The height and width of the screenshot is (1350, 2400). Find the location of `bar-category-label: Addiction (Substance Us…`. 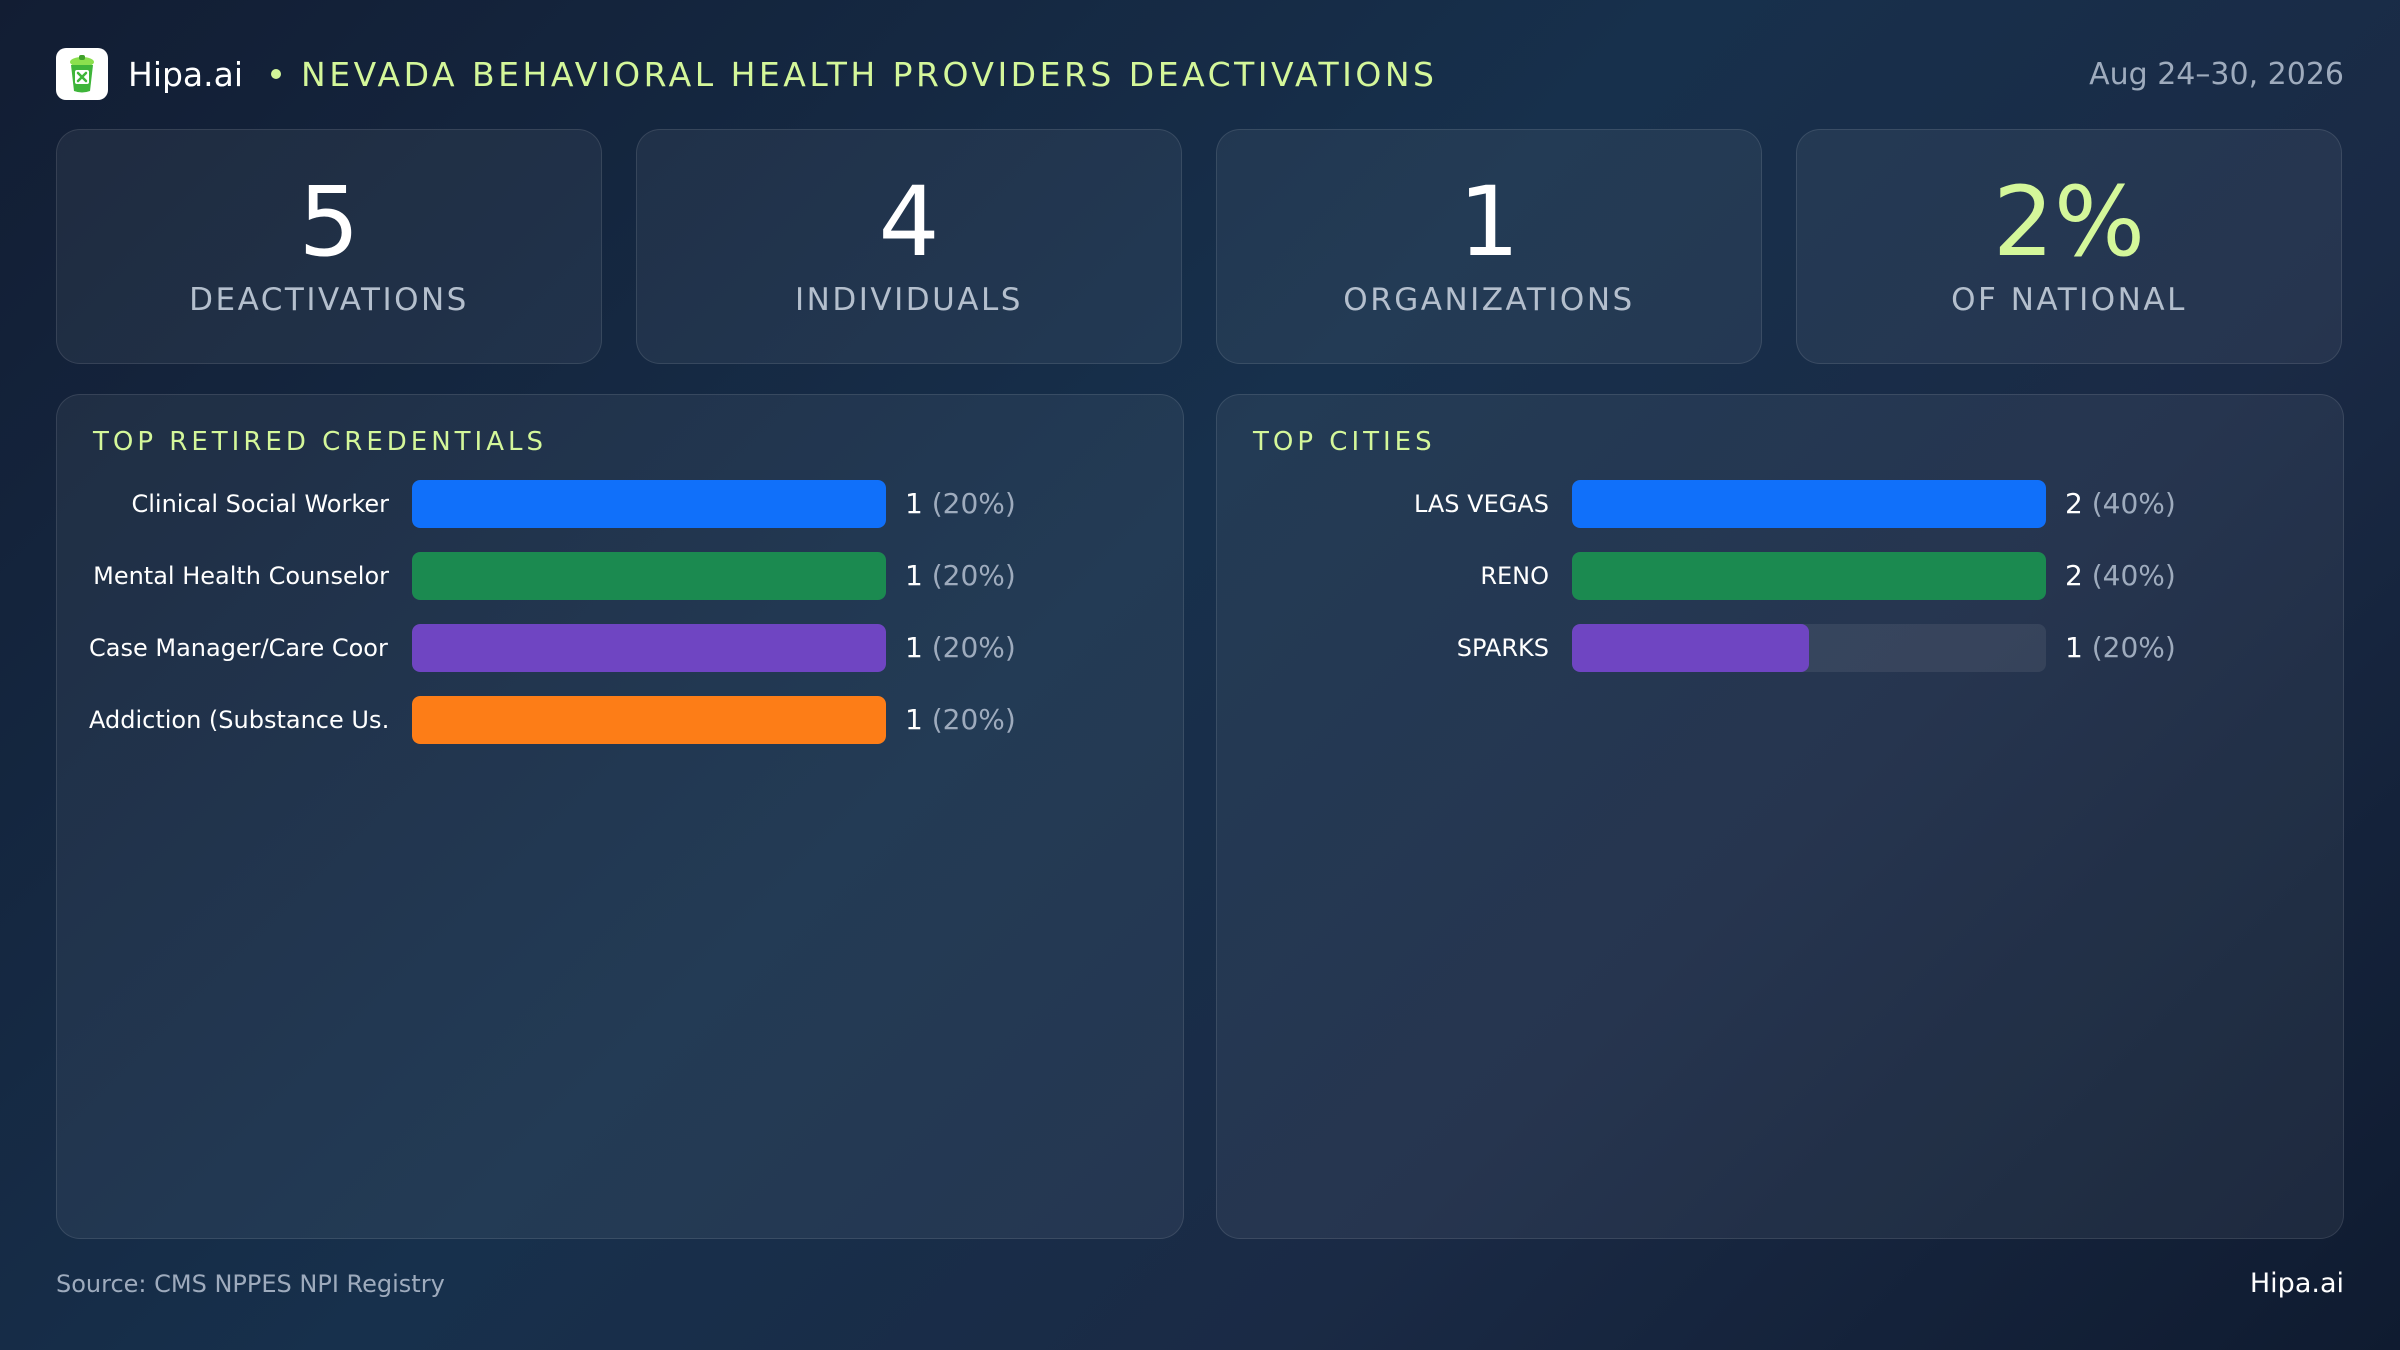

bar-category-label: Addiction (Substance Us… is located at coordinates (239, 720).